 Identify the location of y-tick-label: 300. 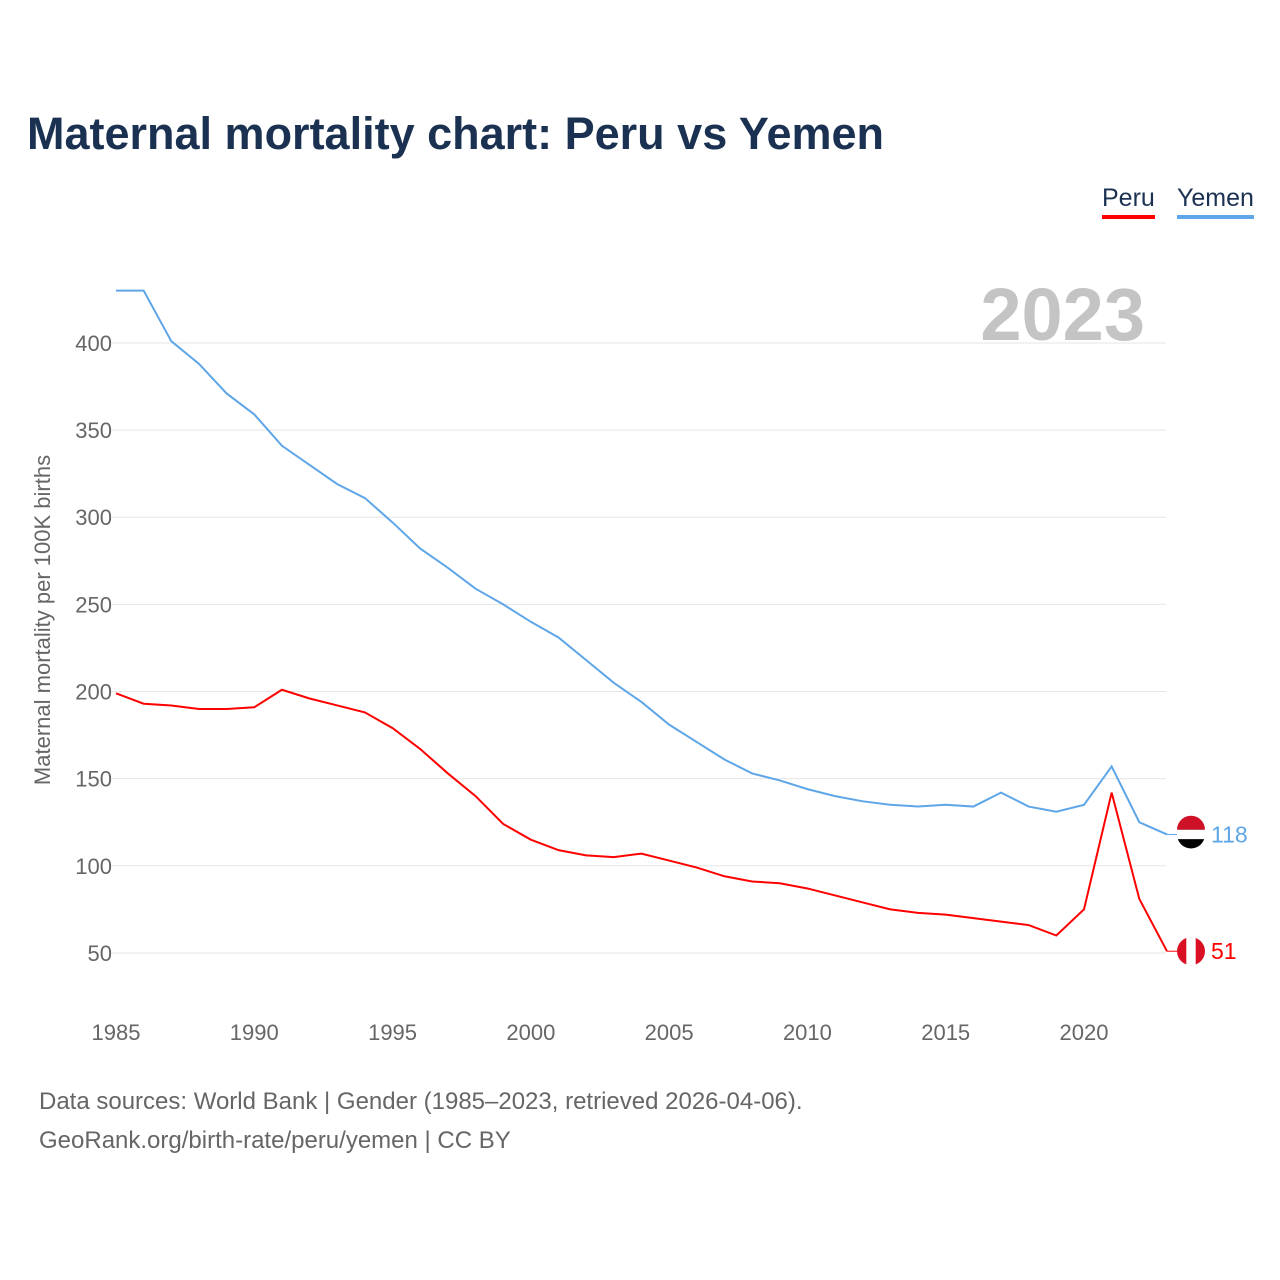
(93, 517).